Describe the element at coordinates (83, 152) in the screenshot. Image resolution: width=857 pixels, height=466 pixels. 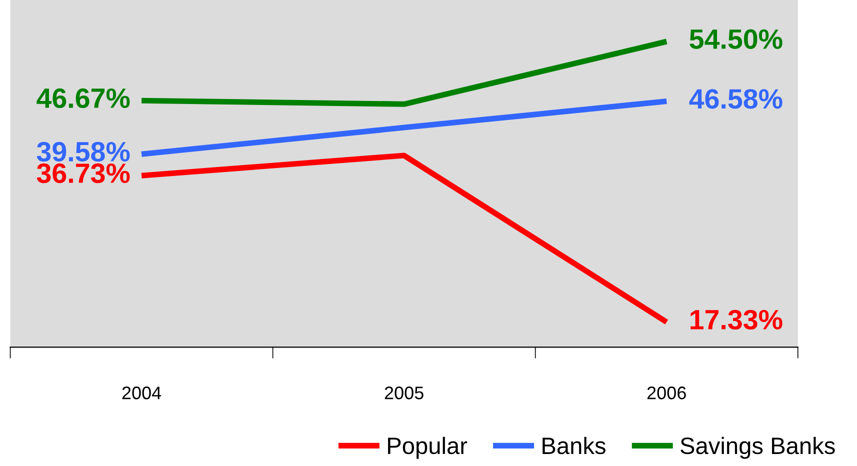
I see `data-label: 39.58%` at that location.